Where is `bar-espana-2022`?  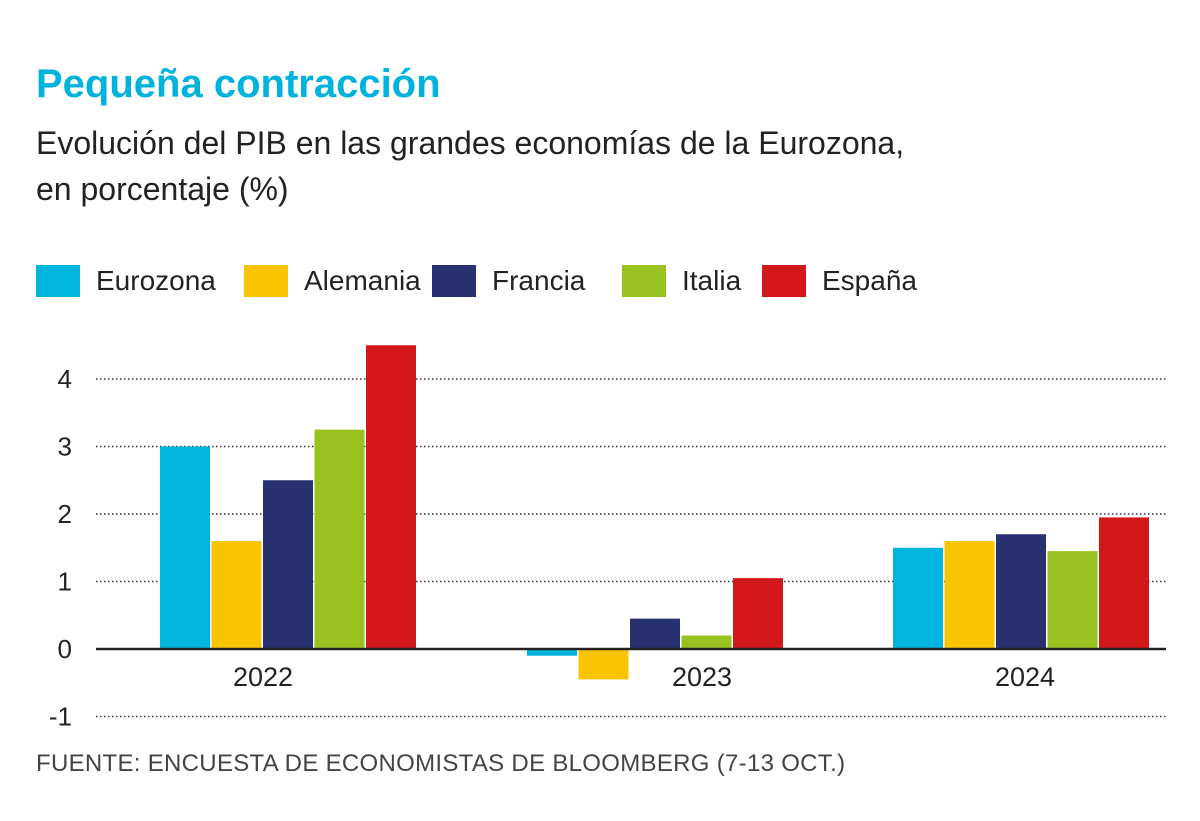 bar-espana-2022 is located at coordinates (391, 497).